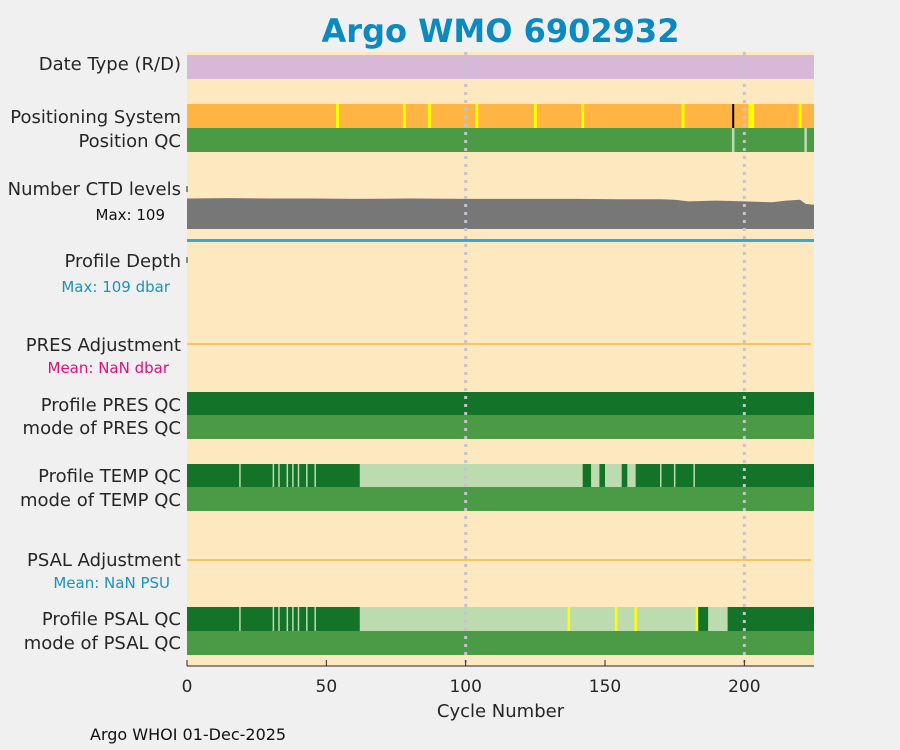 Image resolution: width=900 pixels, height=750 pixels. What do you see at coordinates (115, 287) in the screenshot?
I see `label-depth-max: Max: 109 dbar` at bounding box center [115, 287].